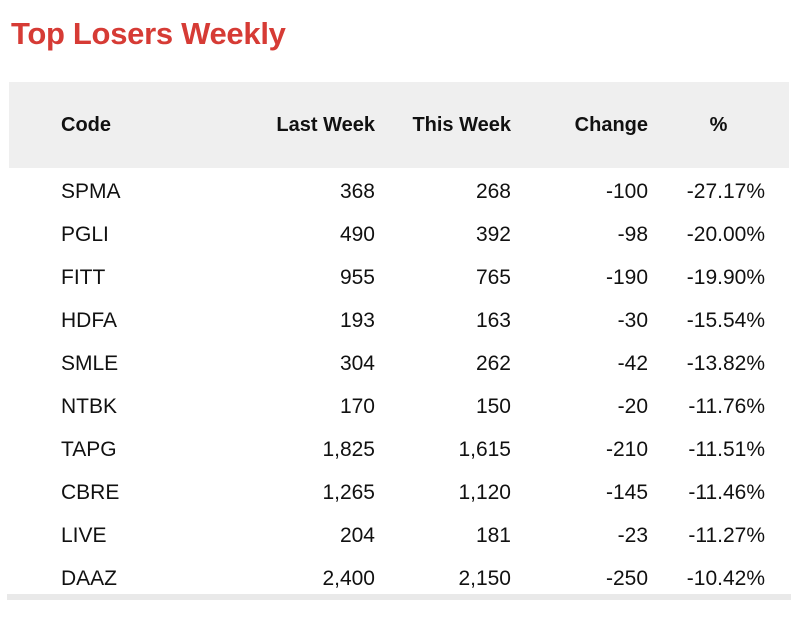  Describe the element at coordinates (89, 578) in the screenshot. I see `cell-code: DAAZ` at that location.